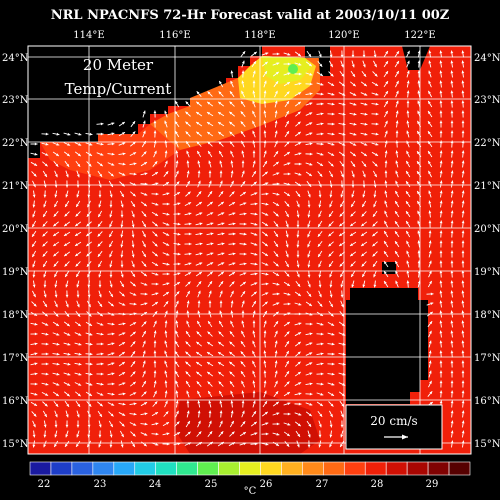  What do you see at coordinates (487, 315) in the screenshot?
I see `lat-label: 18°N` at bounding box center [487, 315].